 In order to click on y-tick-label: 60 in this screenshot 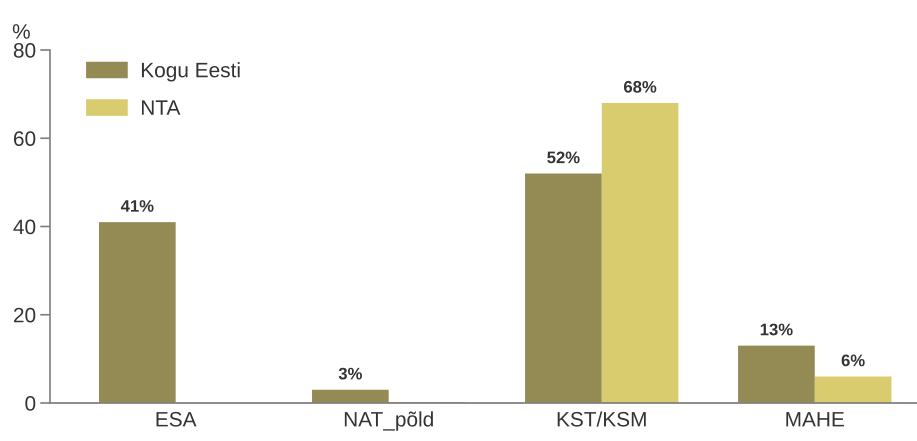, I will do `click(25, 138)`.